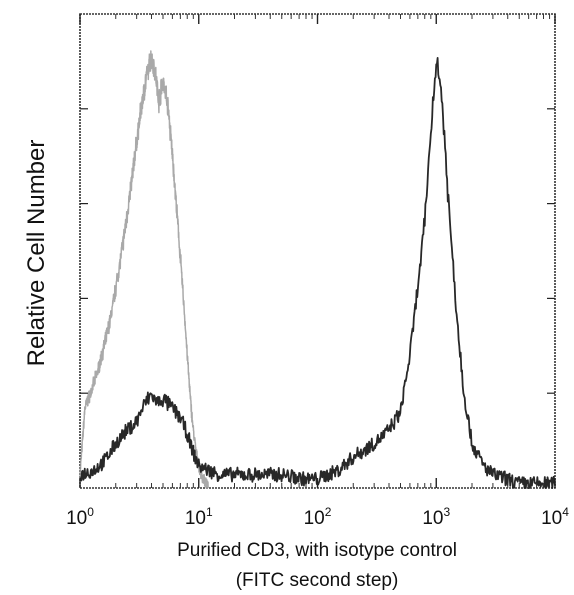 This screenshot has height=595, width=574. What do you see at coordinates (317, 550) in the screenshot?
I see `x-axis-label-line1: Purified CD3, with isotype control` at bounding box center [317, 550].